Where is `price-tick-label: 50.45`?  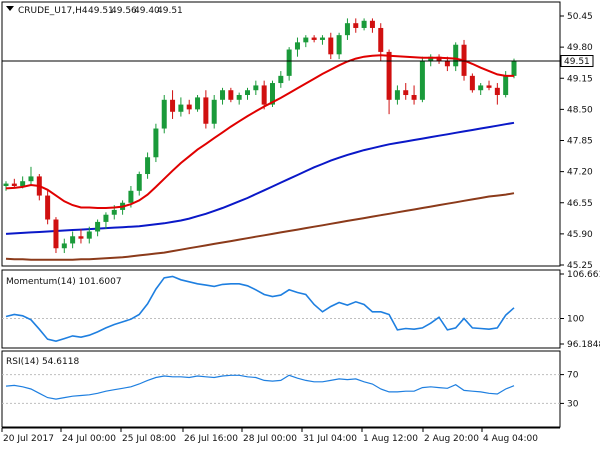 price-tick-label: 50.45 is located at coordinates (580, 17).